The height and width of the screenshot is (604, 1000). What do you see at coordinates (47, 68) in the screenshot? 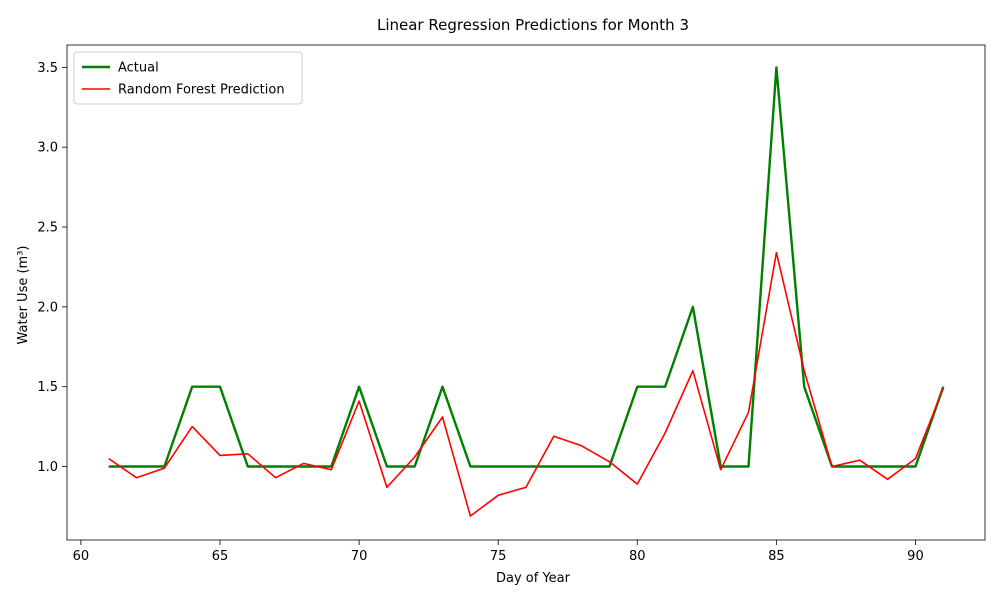
I see `y-tick-label: 3.5` at bounding box center [47, 68].